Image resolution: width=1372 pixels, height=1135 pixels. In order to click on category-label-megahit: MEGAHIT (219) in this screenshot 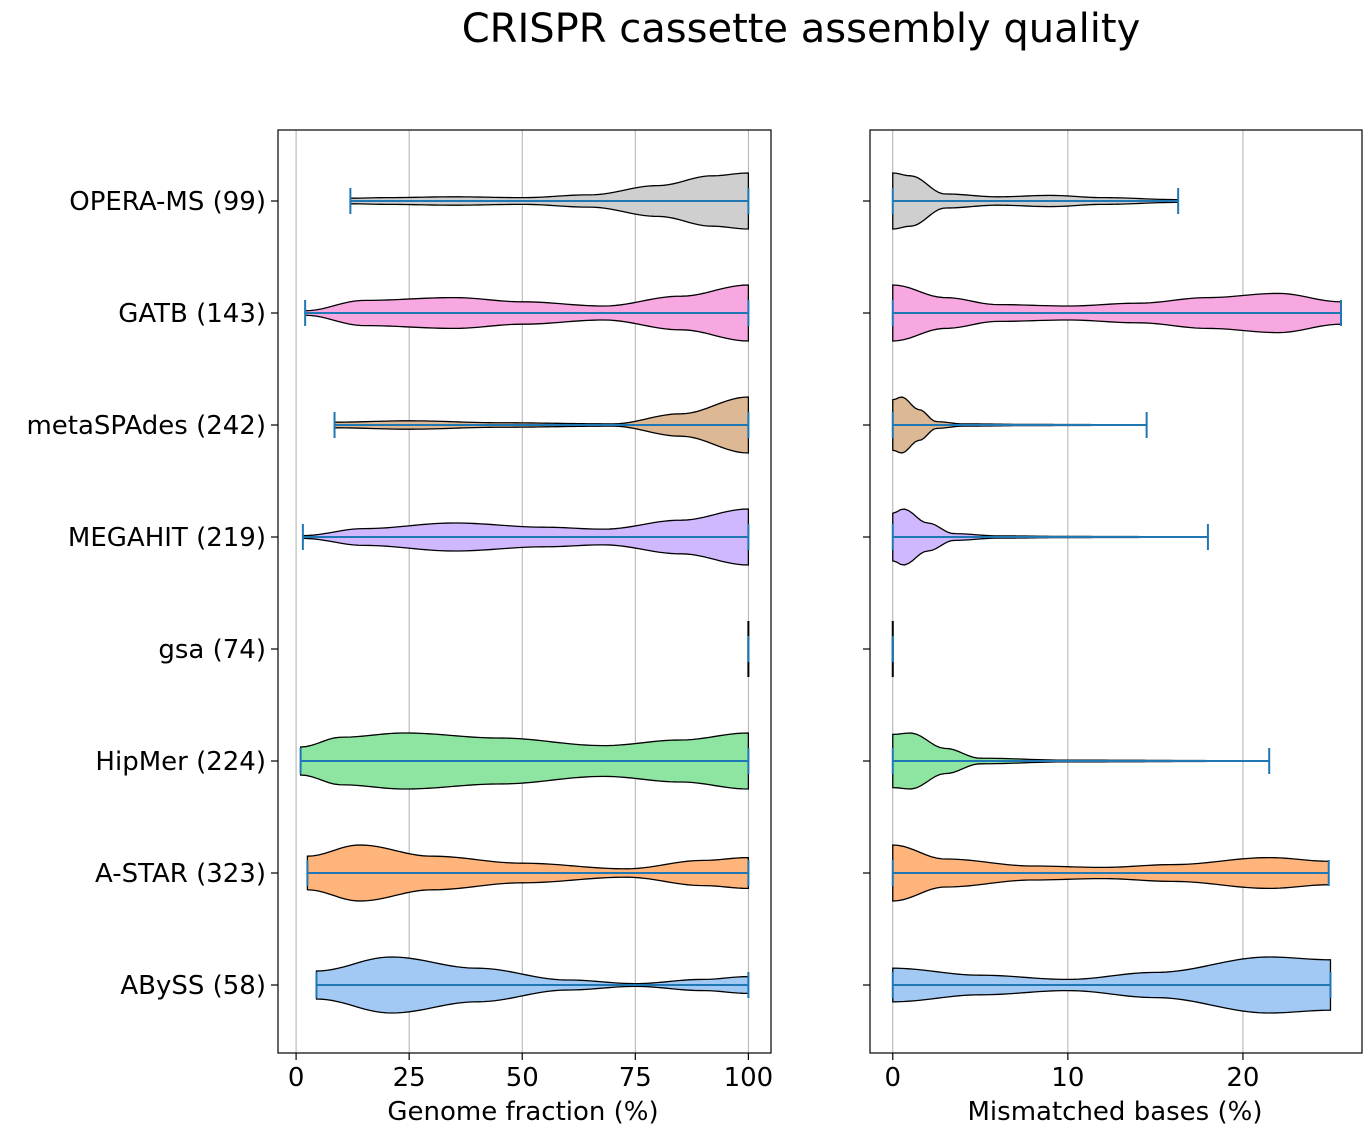, I will do `click(167, 538)`.